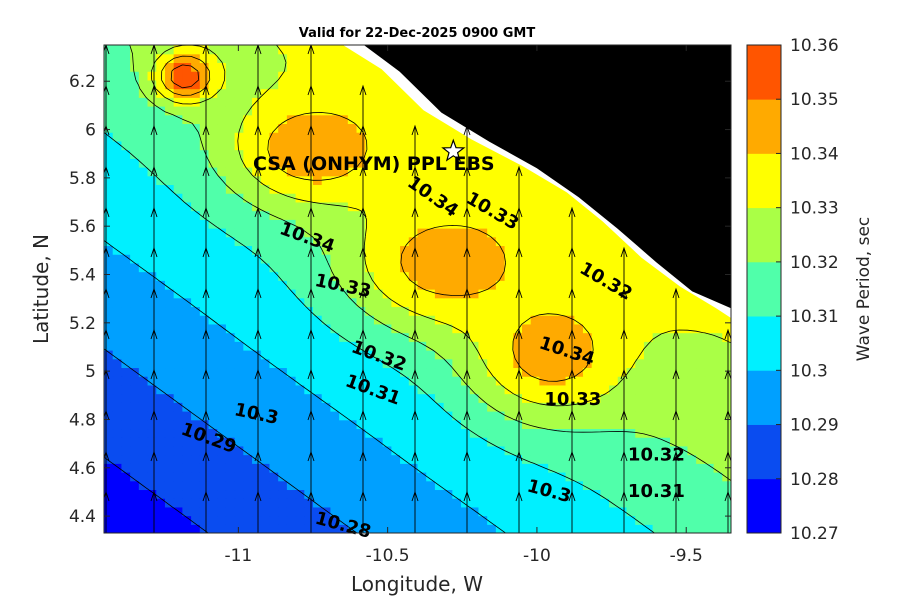 This screenshot has width=900, height=600. I want to click on wave-arrow-head, so click(415, 130).